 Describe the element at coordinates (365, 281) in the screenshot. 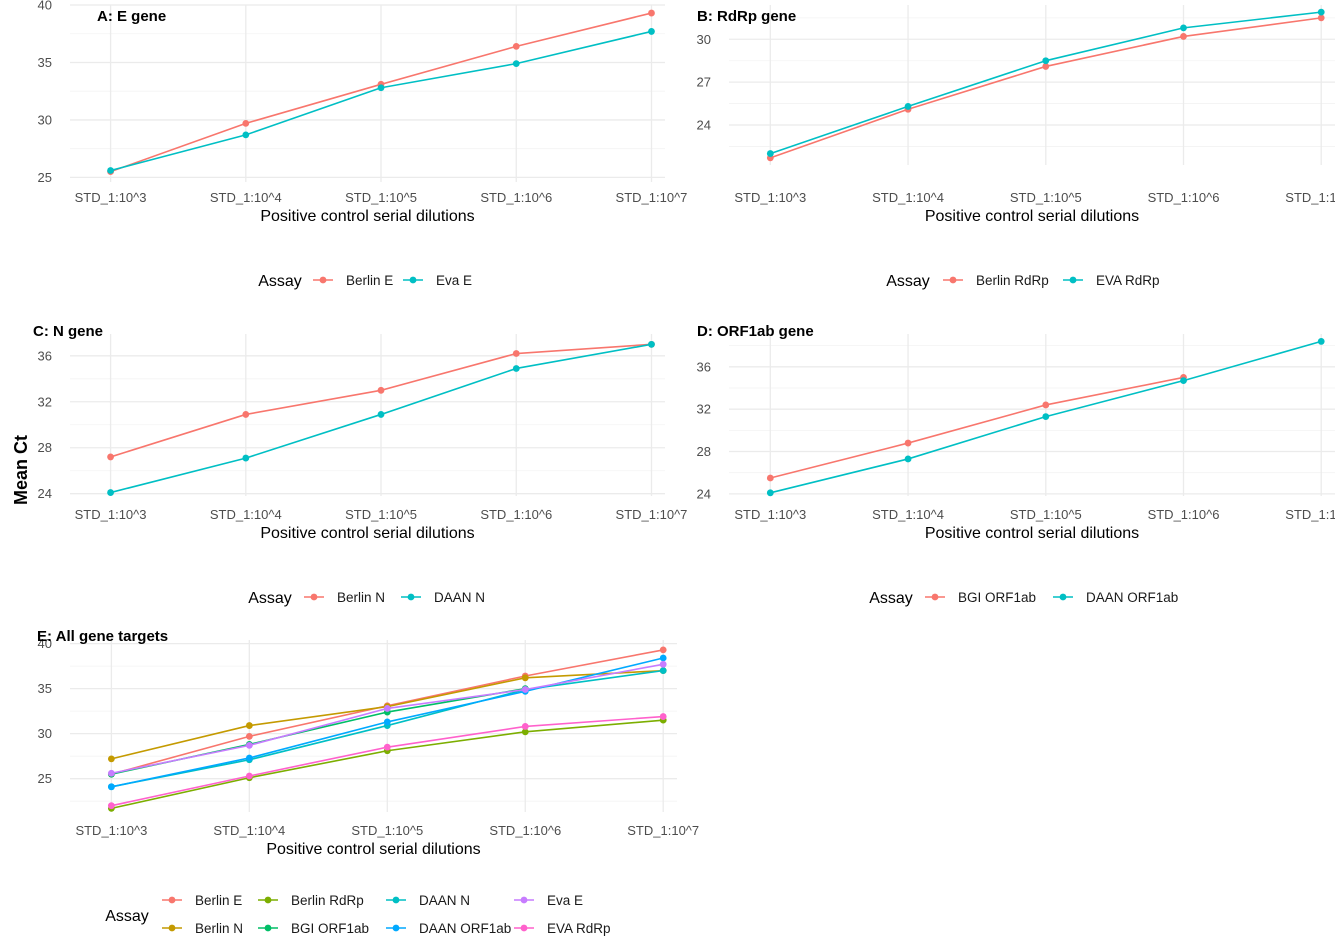

I see `legend: Assay Berlin E Eva E` at that location.